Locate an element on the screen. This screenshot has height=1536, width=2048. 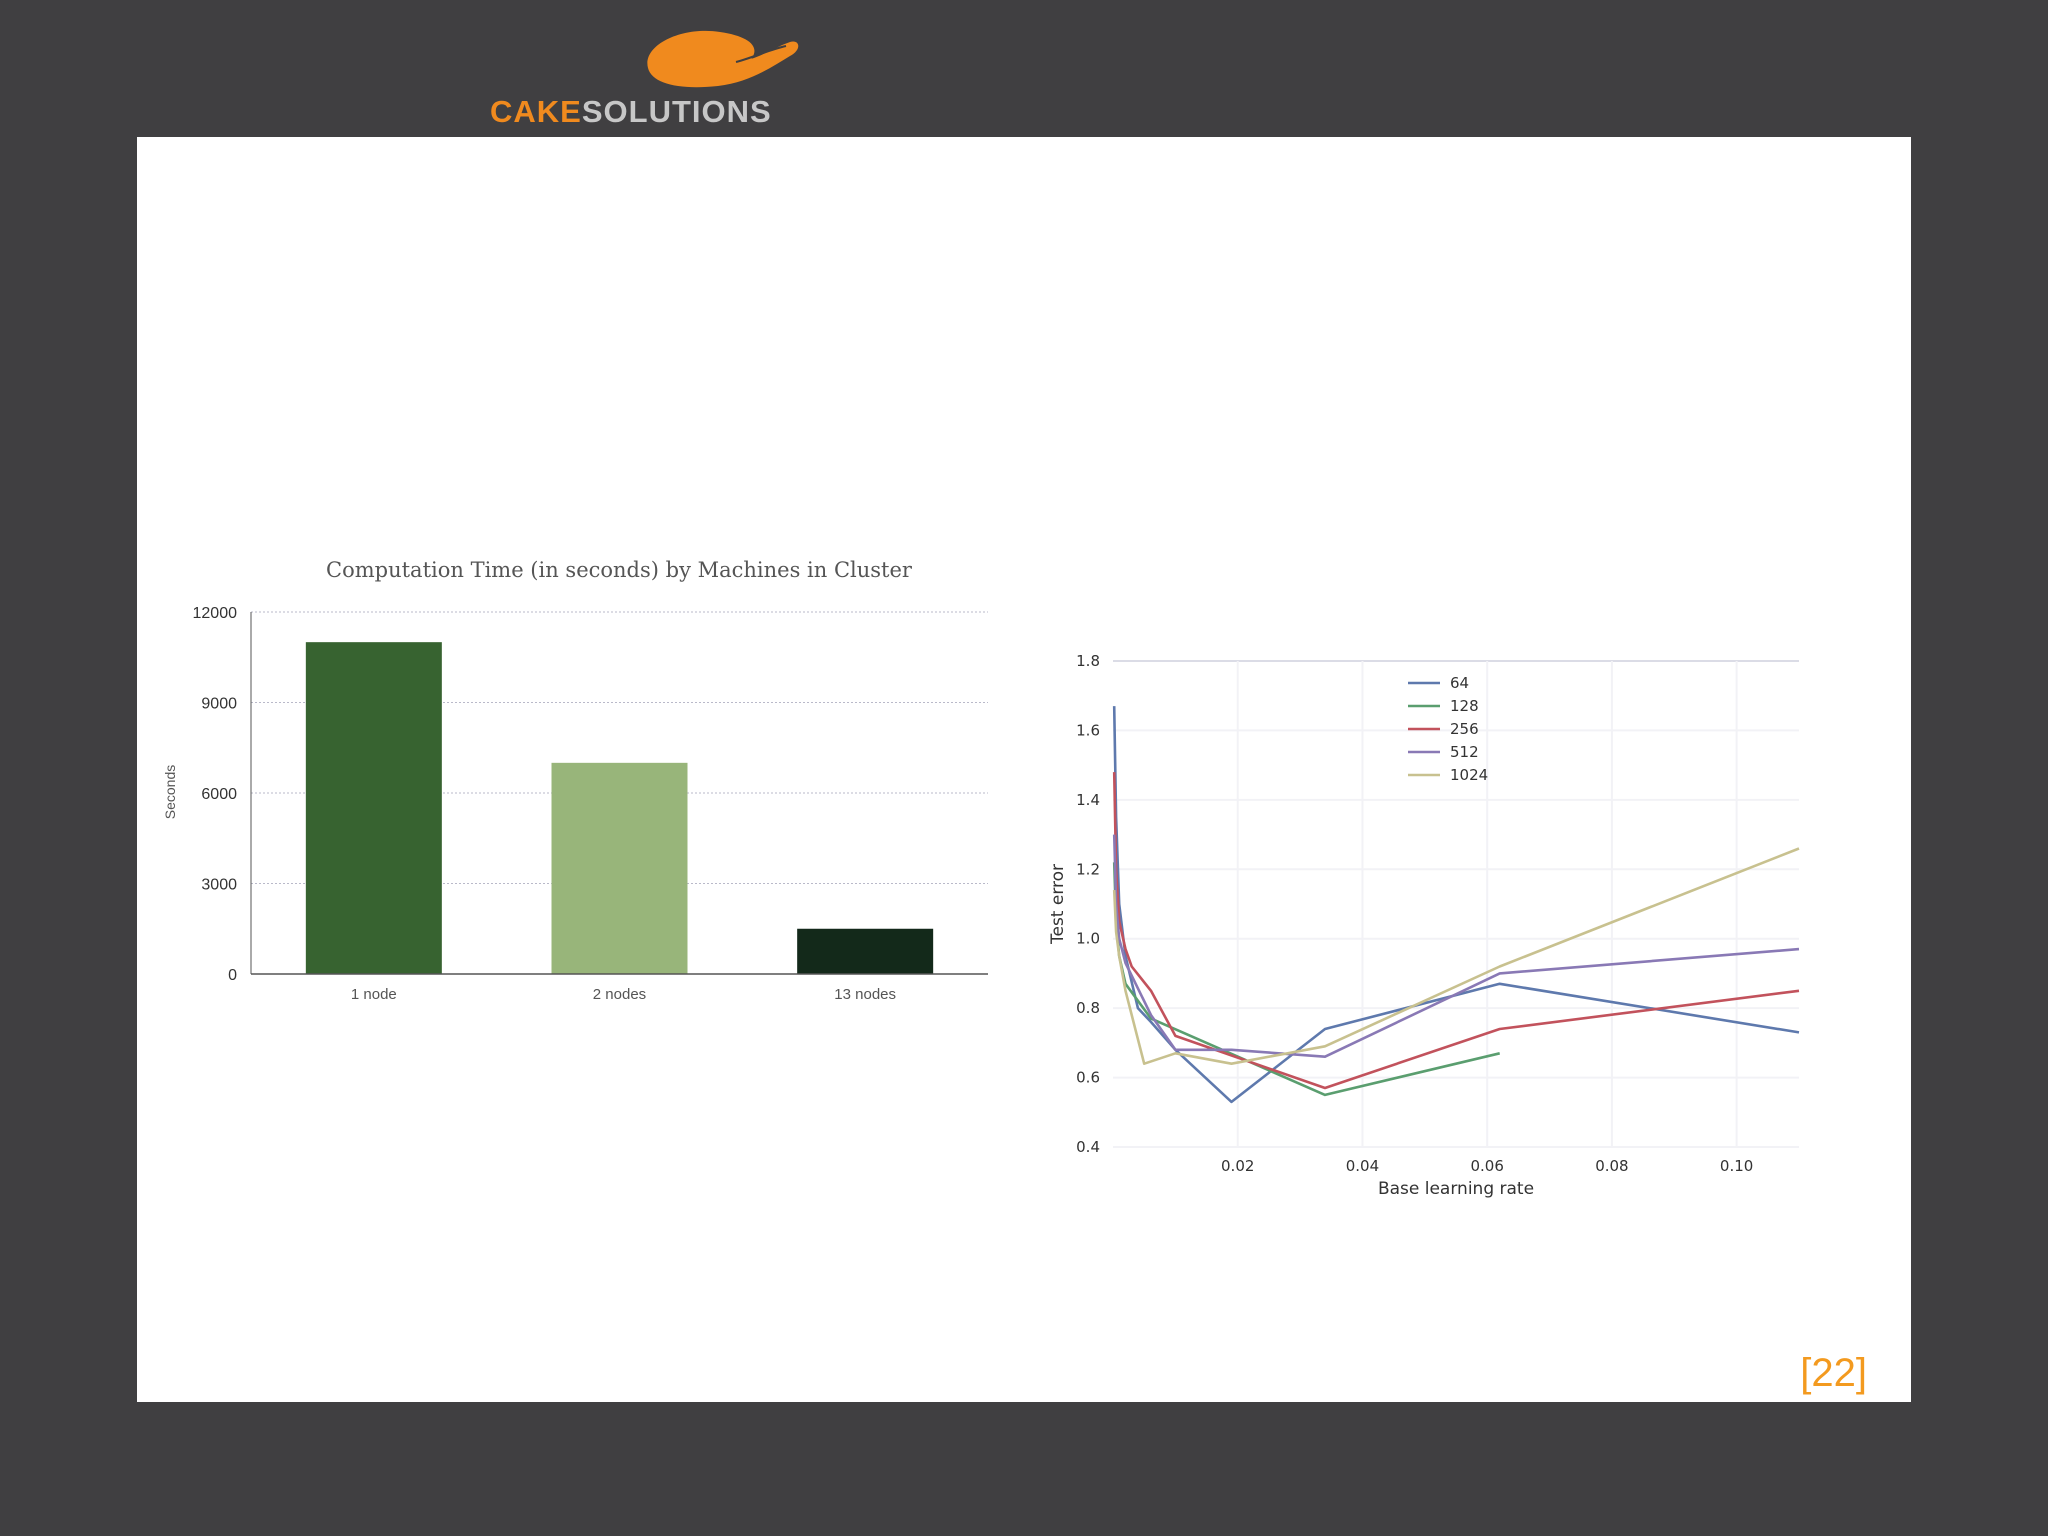
page-number: [22] is located at coordinates (1833, 1373).